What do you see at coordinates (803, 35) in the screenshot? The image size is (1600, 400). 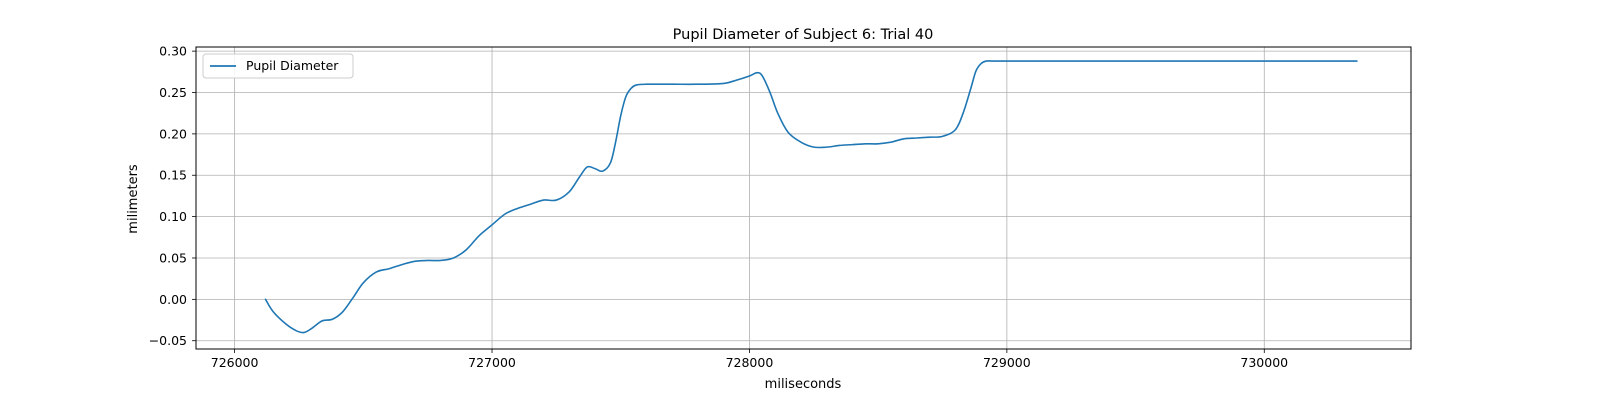 I see `chart-title: Pupil Diameter of Subject 6: Trial 40` at bounding box center [803, 35].